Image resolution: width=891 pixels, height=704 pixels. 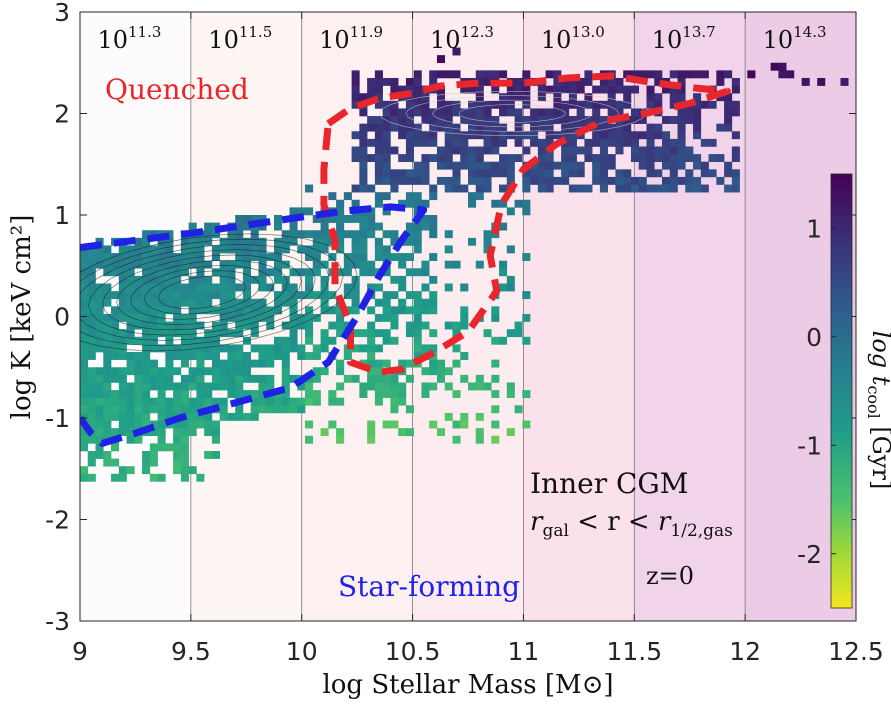 I want to click on y-tick-label: 0, so click(x=62, y=317).